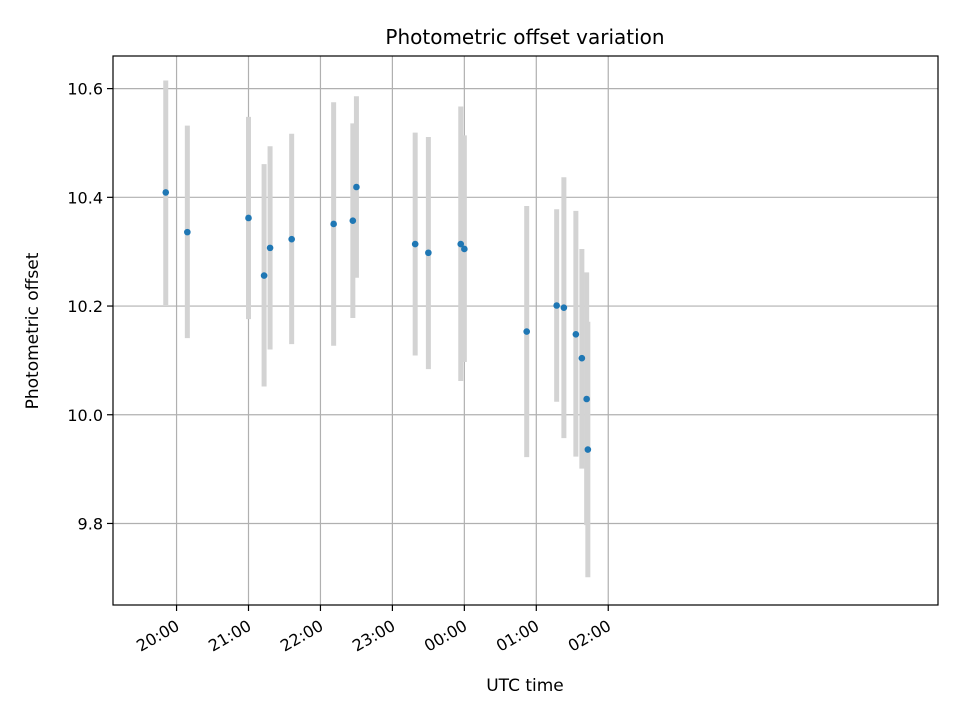  Describe the element at coordinates (525, 686) in the screenshot. I see `x-axis-title: UTC time` at that location.